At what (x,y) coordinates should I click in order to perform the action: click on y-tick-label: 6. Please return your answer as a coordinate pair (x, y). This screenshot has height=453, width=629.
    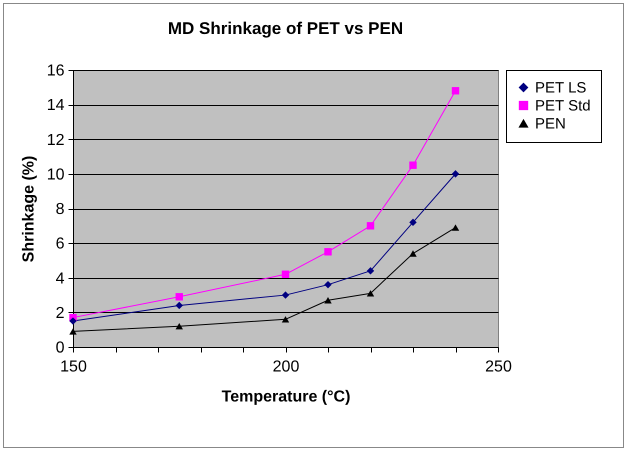
    Looking at the image, I should click on (60, 244).